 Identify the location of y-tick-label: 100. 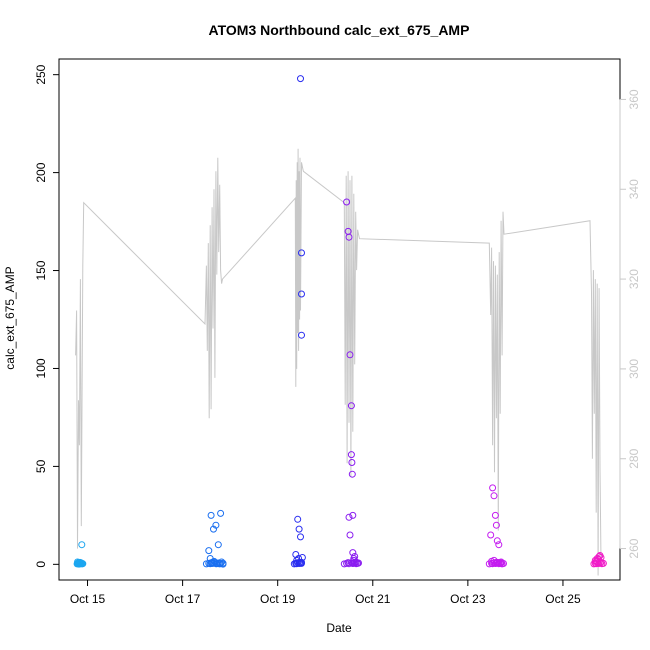
(41, 368).